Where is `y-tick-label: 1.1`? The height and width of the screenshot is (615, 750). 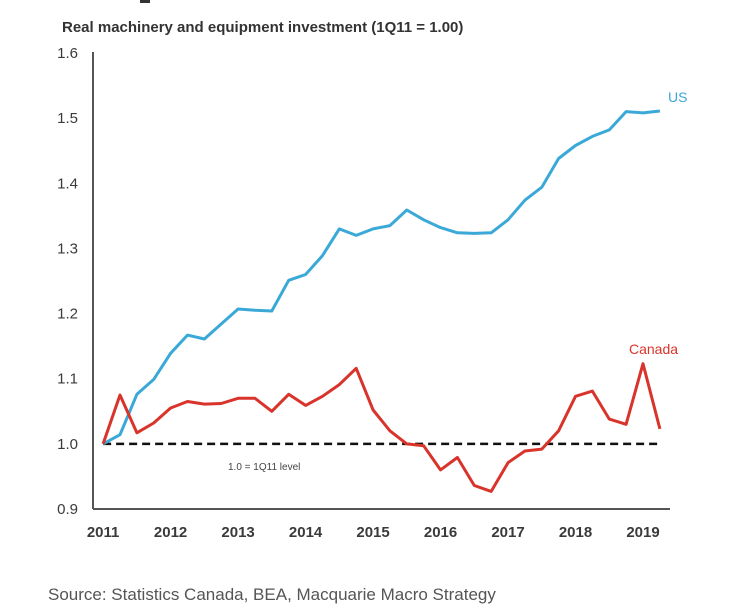
y-tick-label: 1.1 is located at coordinates (67, 379).